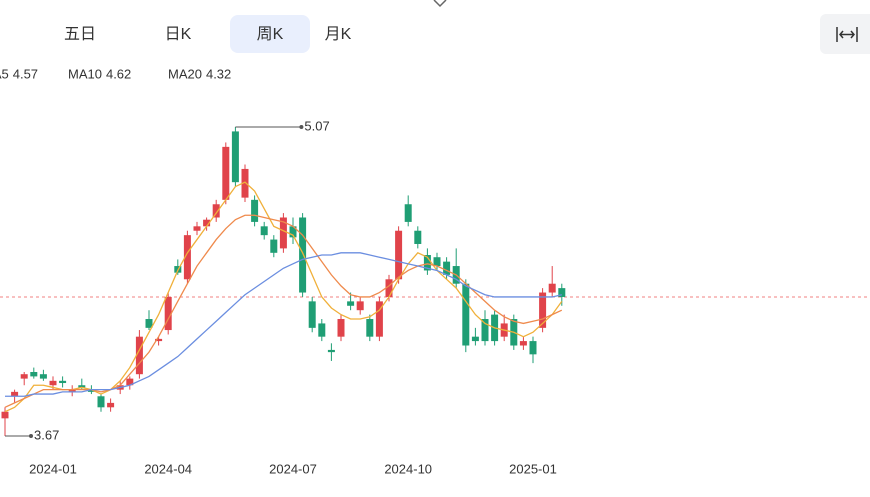 The width and height of the screenshot is (870, 497). I want to click on tab: 周K, so click(270, 34).